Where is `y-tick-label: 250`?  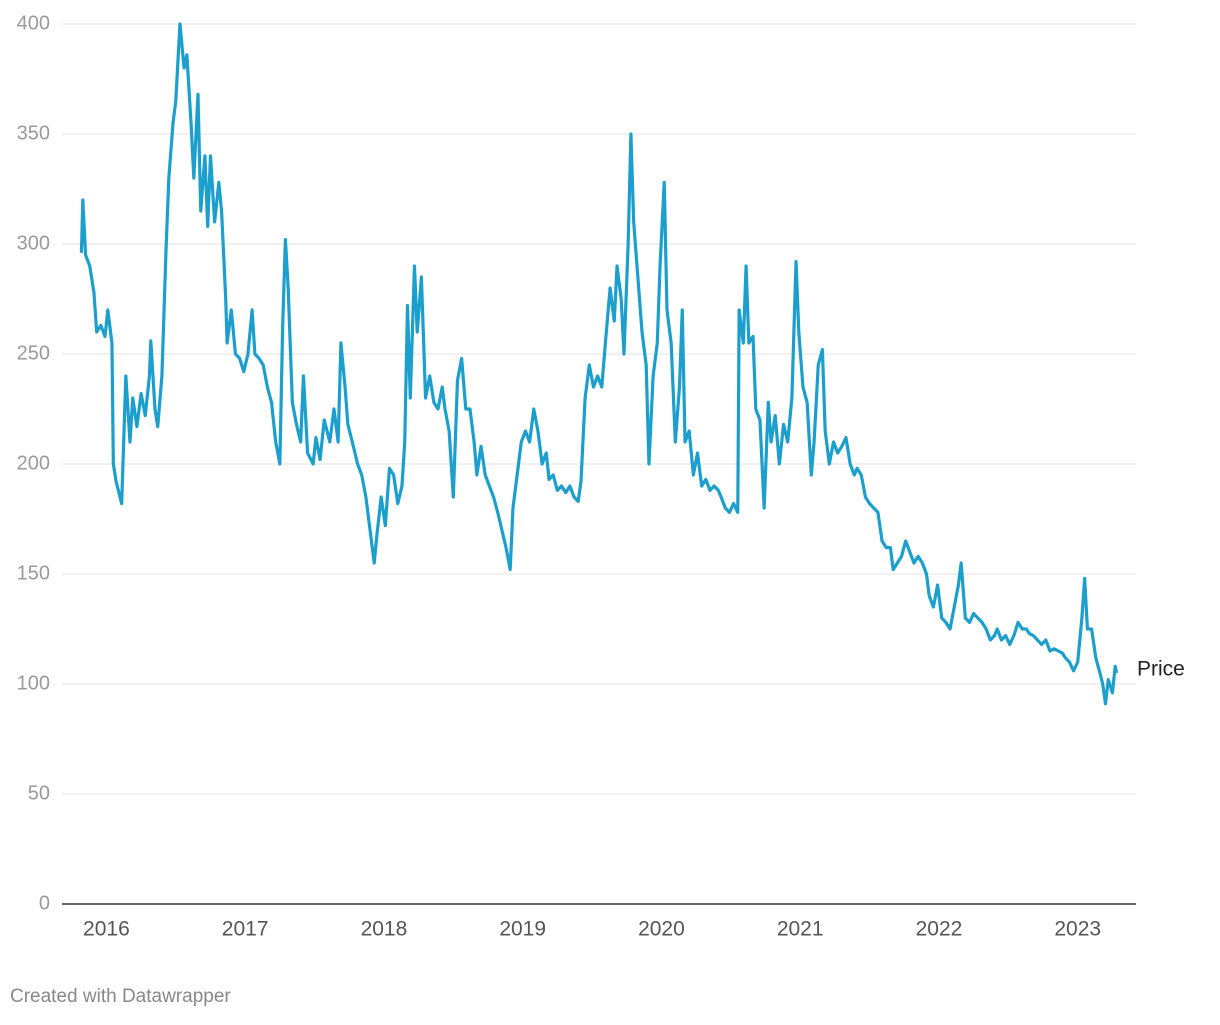
y-tick-label: 250 is located at coordinates (33, 353).